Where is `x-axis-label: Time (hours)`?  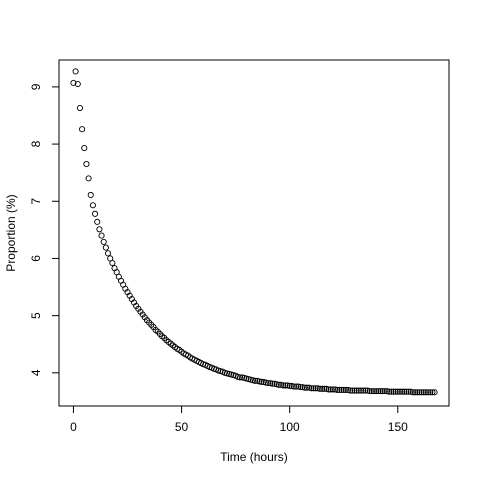
x-axis-label: Time (hours) is located at coordinates (254, 457).